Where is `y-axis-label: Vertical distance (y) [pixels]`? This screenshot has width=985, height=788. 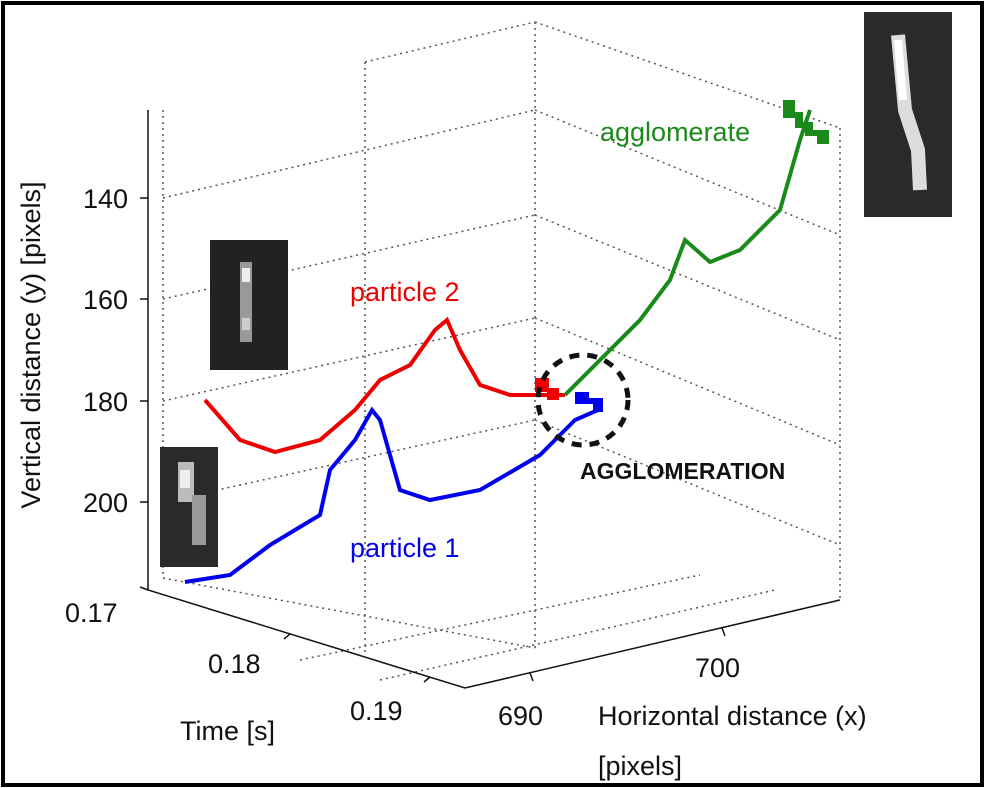
y-axis-label: Vertical distance (y) [pixels] is located at coordinates (31, 344).